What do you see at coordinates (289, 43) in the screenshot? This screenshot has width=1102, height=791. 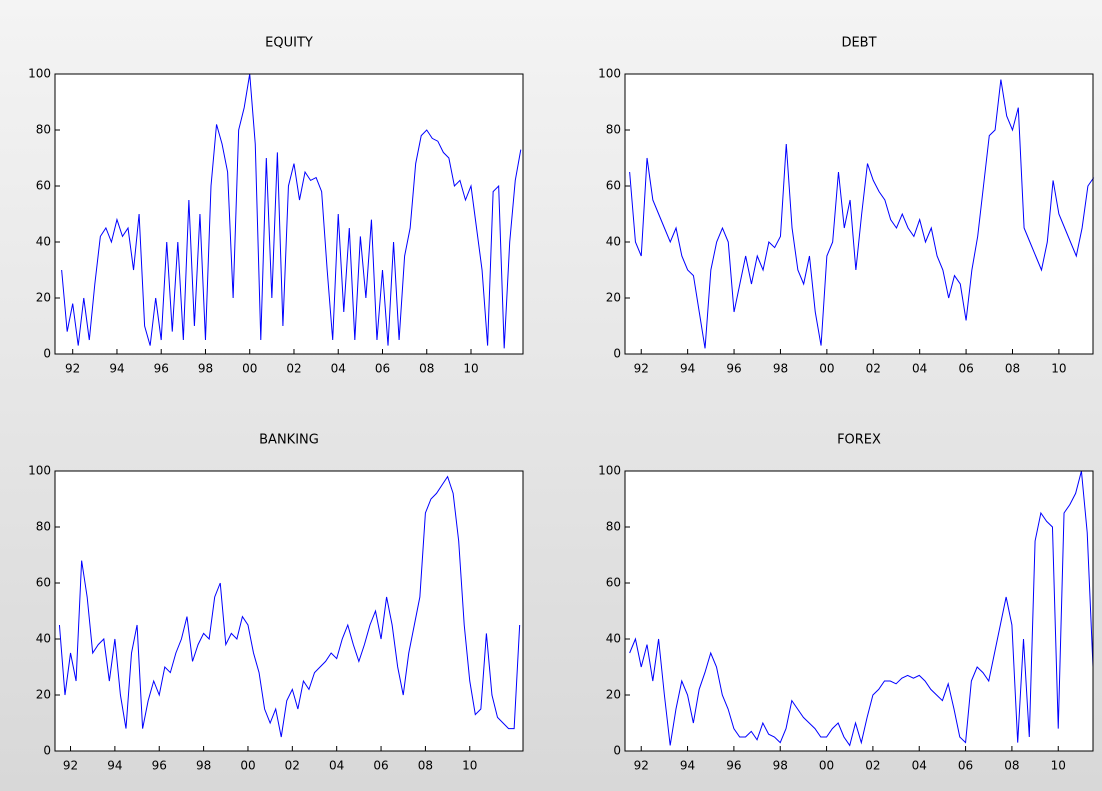 I see `chart-title: EQUITY` at bounding box center [289, 43].